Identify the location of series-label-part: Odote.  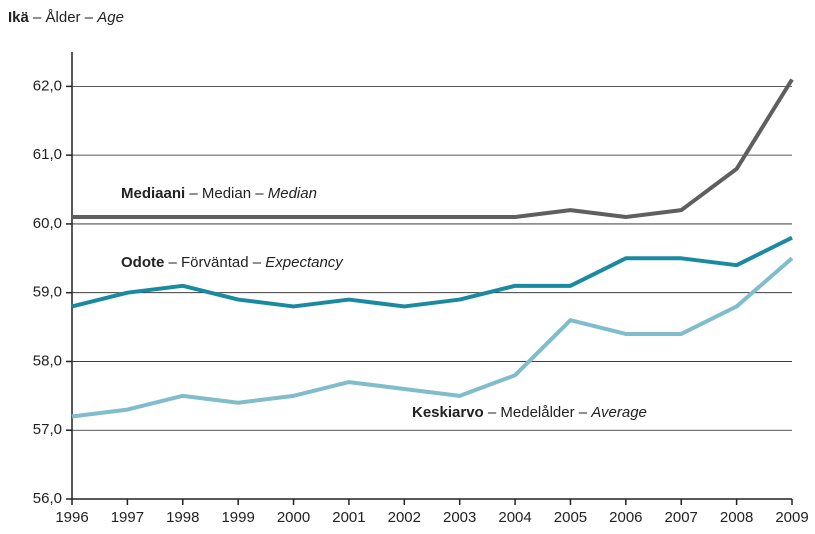
(142, 262).